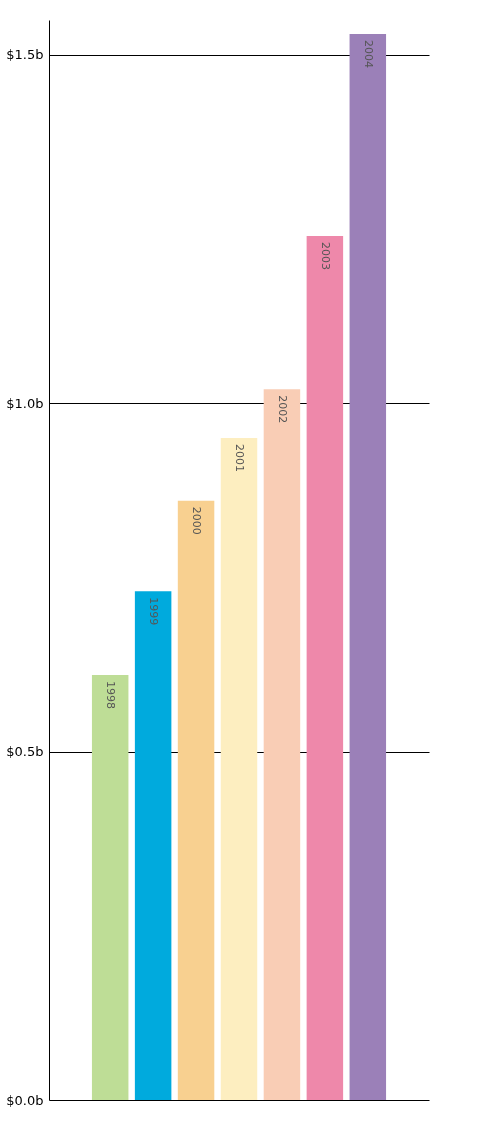 This screenshot has width=481, height=1136. What do you see at coordinates (111, 694) in the screenshot?
I see `x-tick-label: 1998` at bounding box center [111, 694].